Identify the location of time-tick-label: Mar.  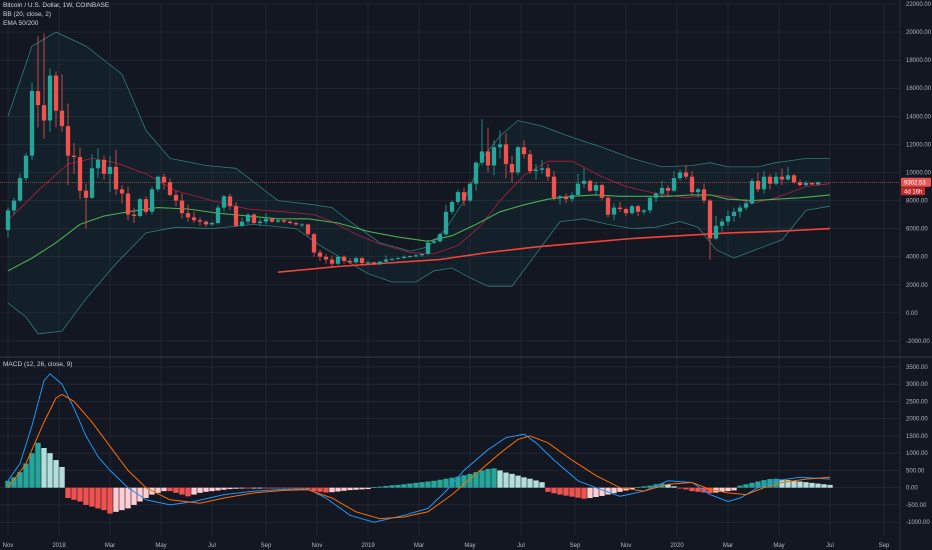
(419, 546).